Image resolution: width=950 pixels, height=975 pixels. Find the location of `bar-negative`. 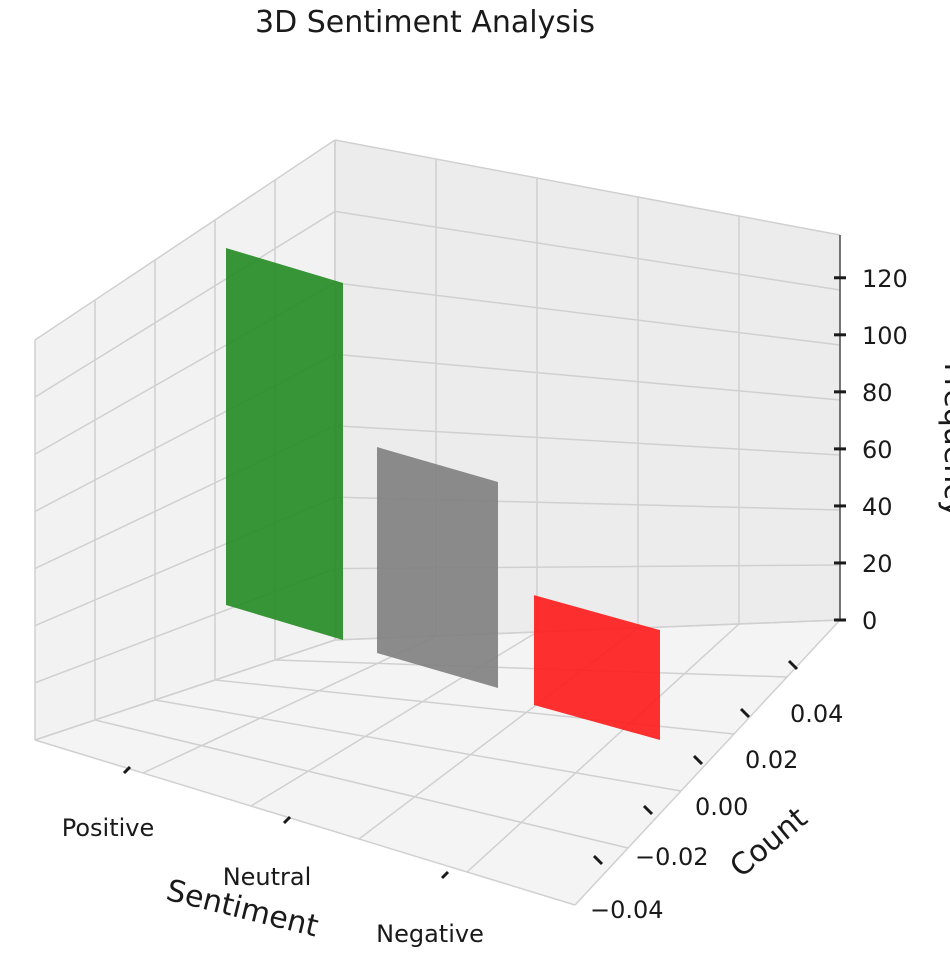

bar-negative is located at coordinates (597, 667).